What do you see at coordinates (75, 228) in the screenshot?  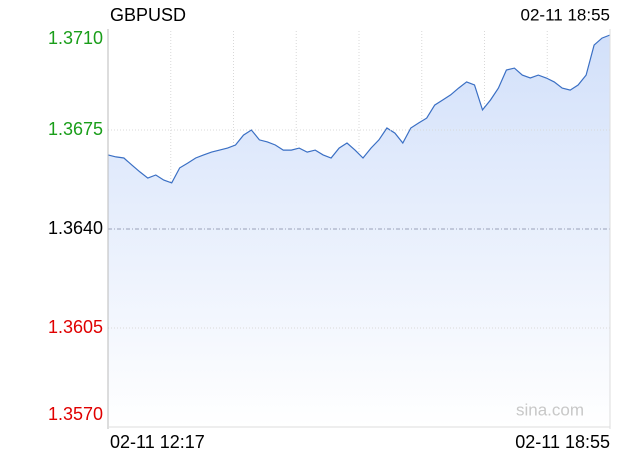 I see `y-tick-label: 1.3640` at bounding box center [75, 228].